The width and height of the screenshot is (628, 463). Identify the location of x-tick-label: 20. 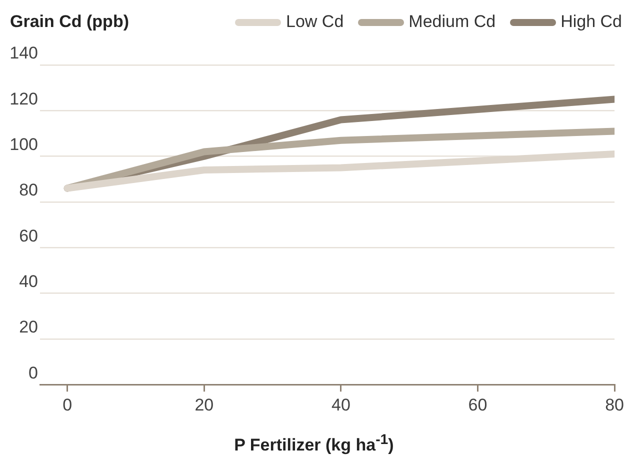
(204, 404).